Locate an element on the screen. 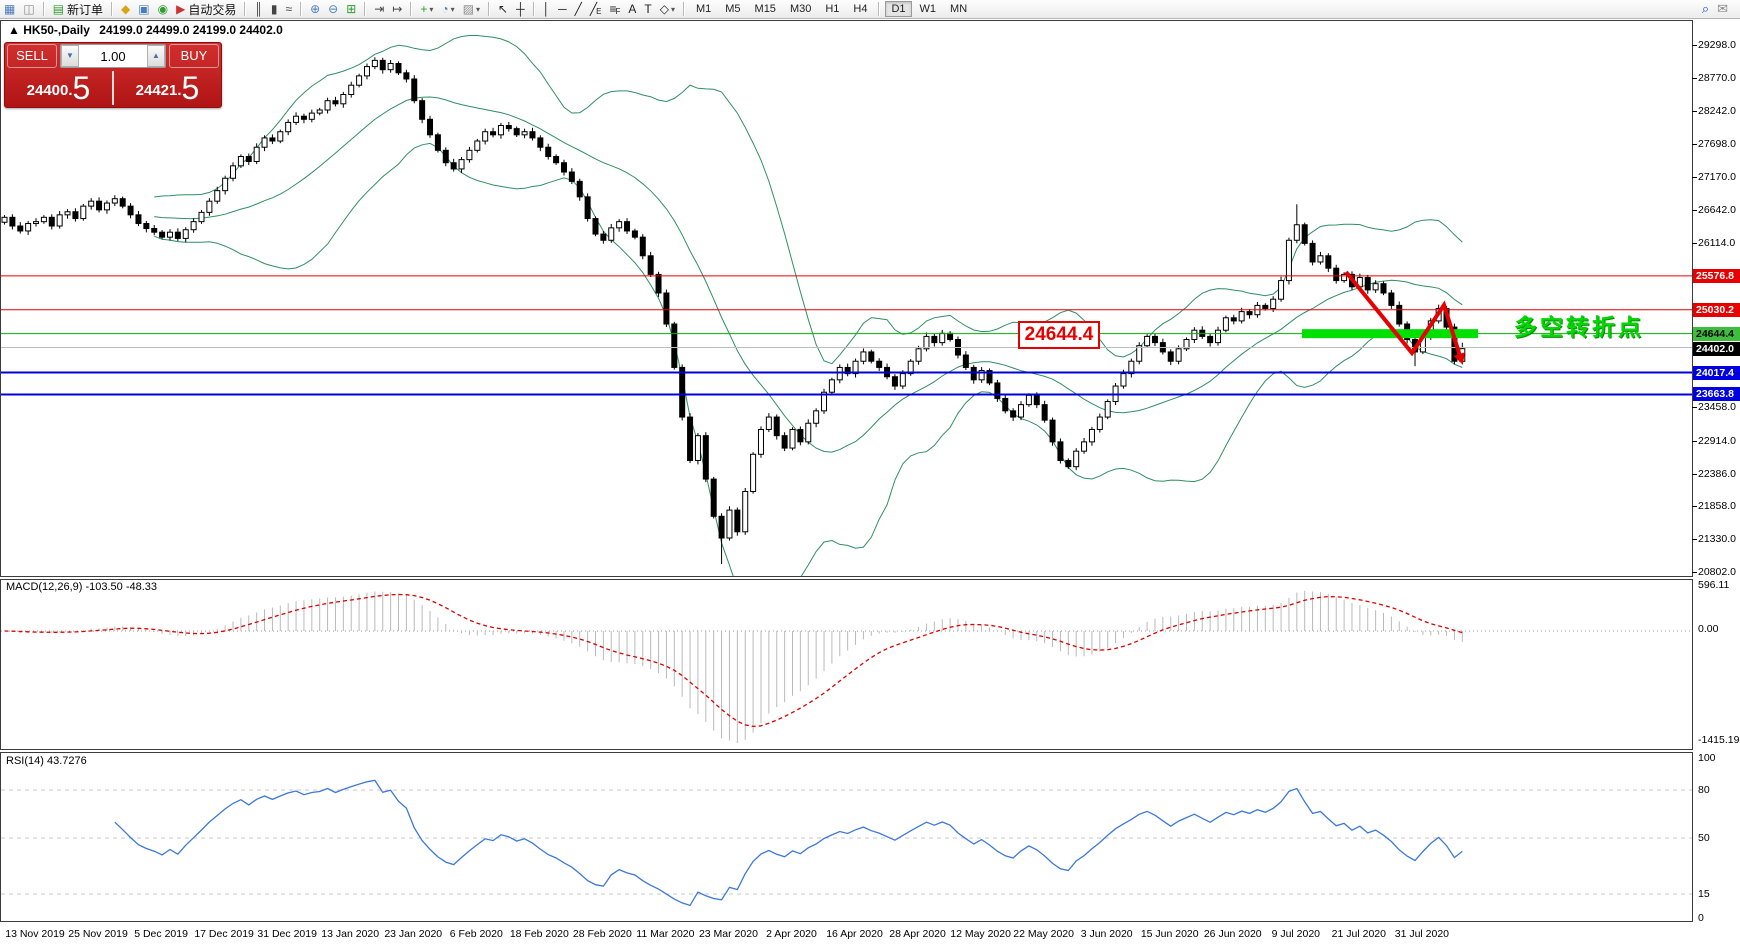  terminal-icon: ▣ is located at coordinates (143, 9).